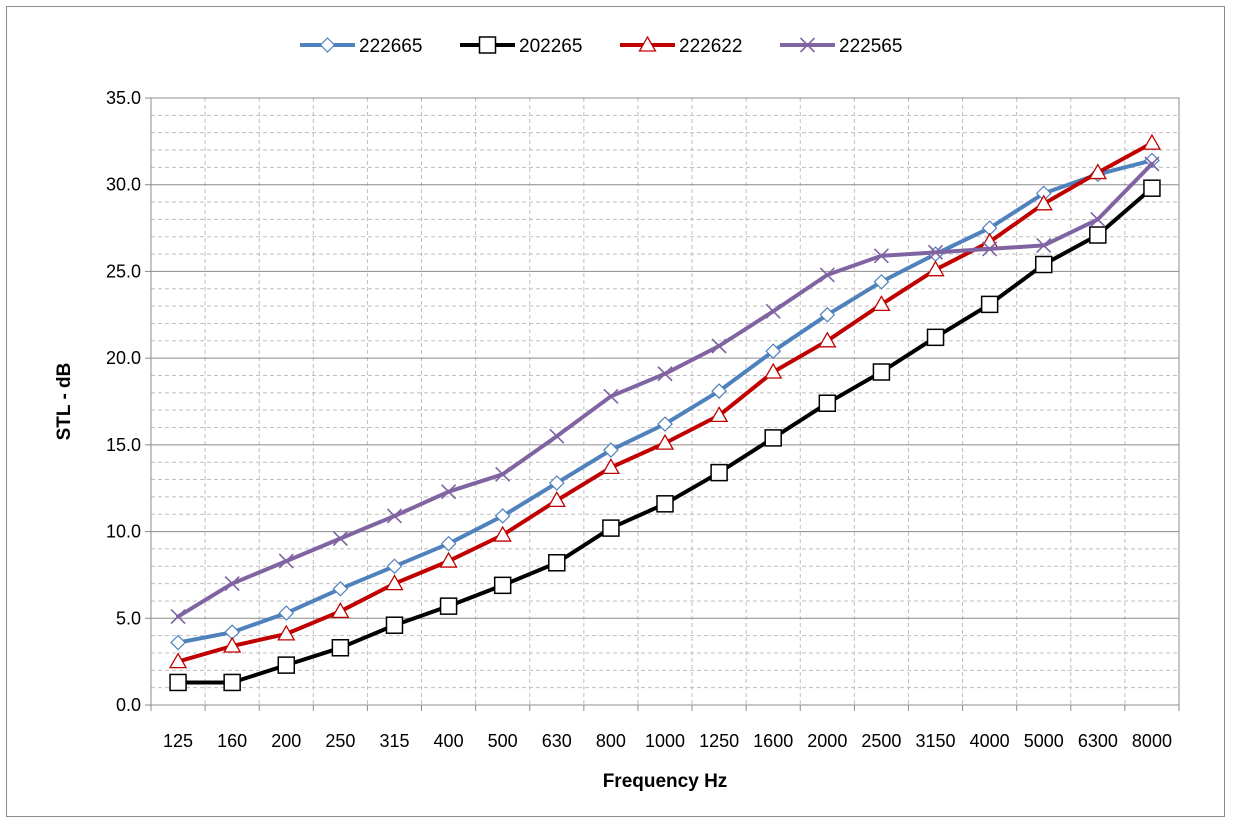 The height and width of the screenshot is (825, 1233). What do you see at coordinates (827, 741) in the screenshot?
I see `x-tick-label: 2000` at bounding box center [827, 741].